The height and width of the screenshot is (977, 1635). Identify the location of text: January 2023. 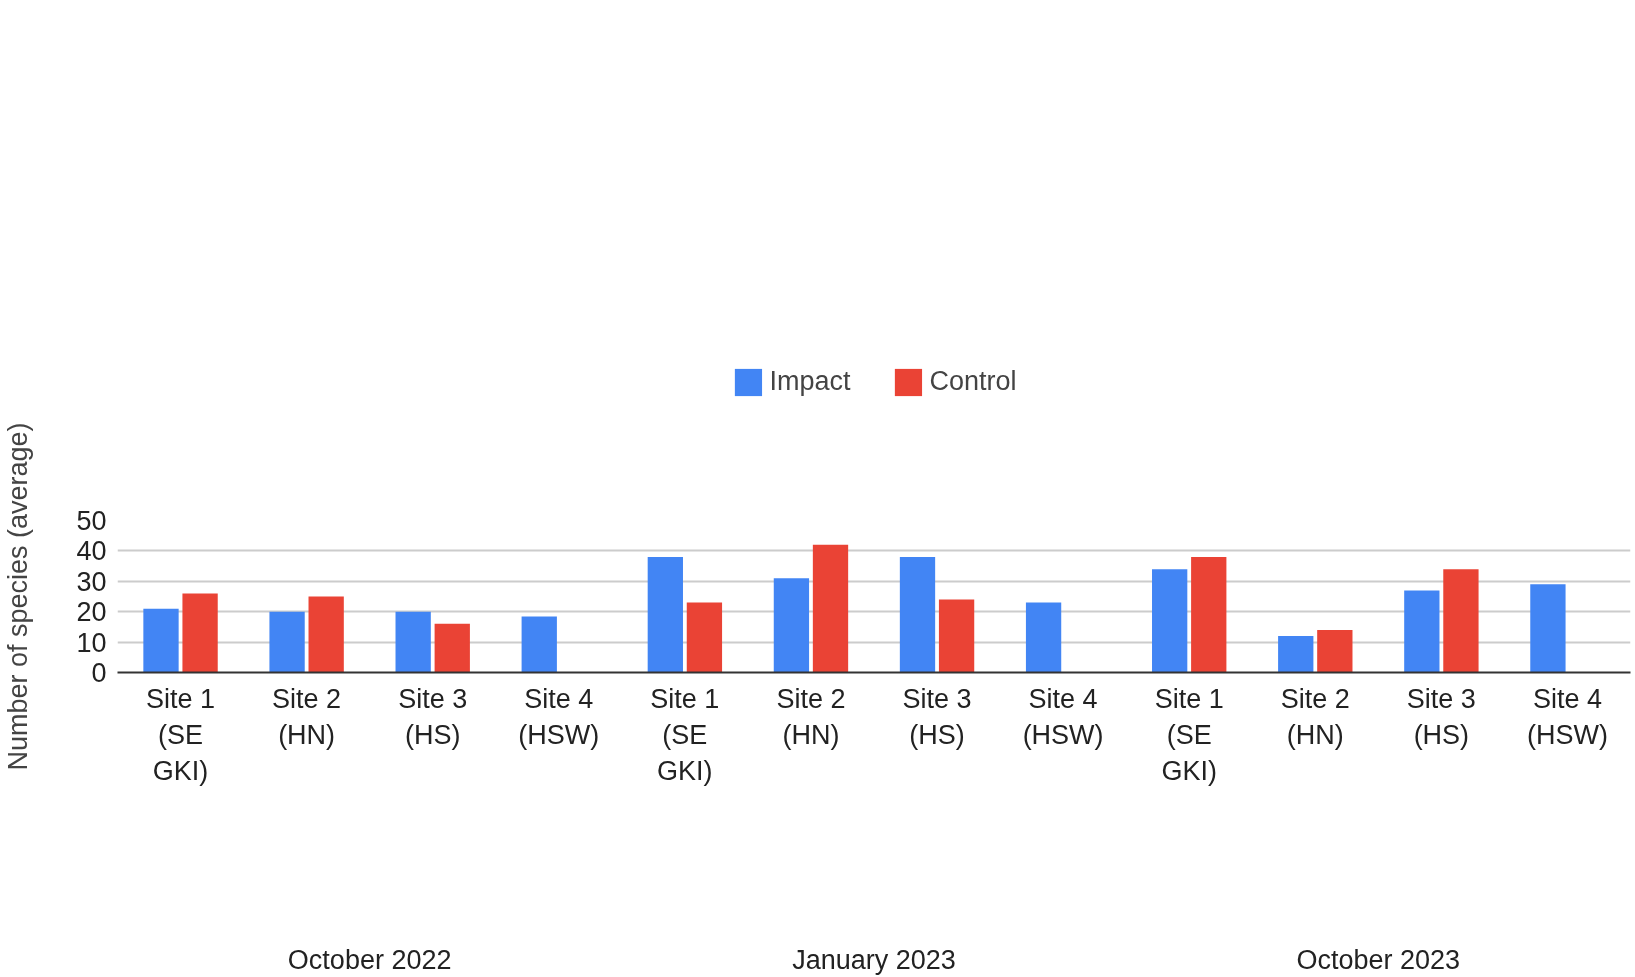
(874, 959).